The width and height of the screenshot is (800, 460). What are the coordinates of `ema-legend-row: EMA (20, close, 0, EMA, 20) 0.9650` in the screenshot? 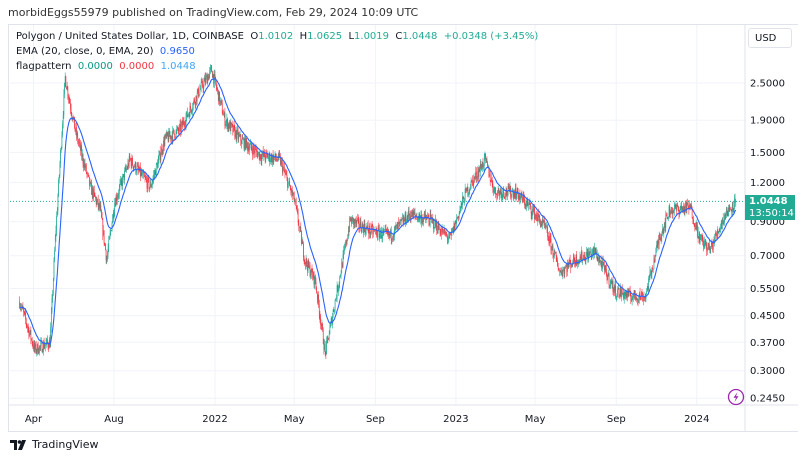 It's located at (277, 51).